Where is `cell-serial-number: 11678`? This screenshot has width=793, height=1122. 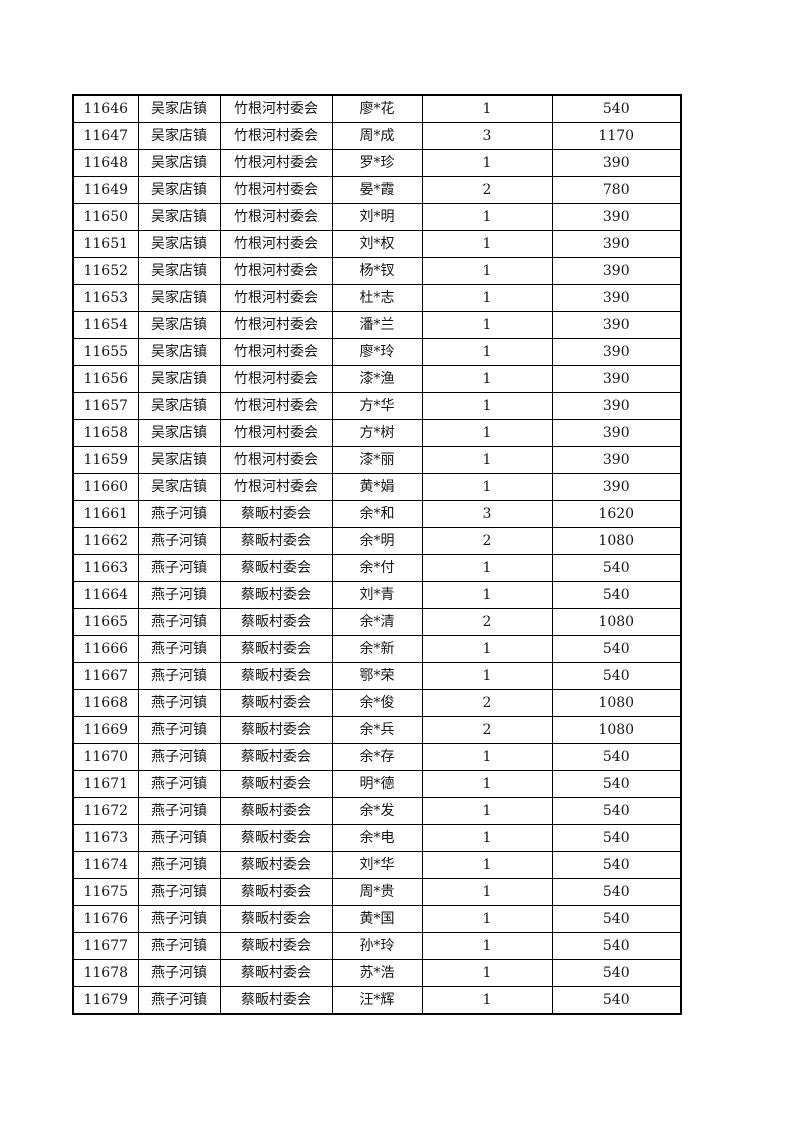
cell-serial-number: 11678 is located at coordinates (105, 973).